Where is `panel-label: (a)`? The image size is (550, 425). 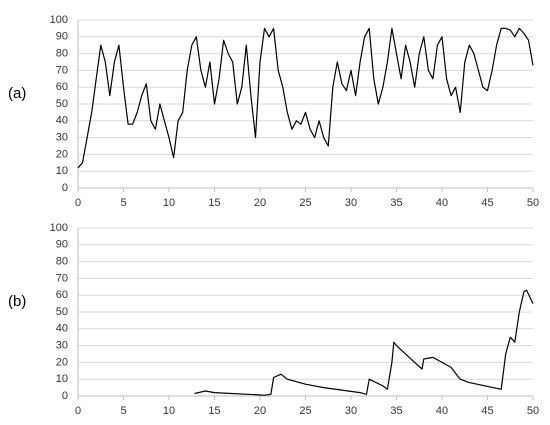 panel-label: (a) is located at coordinates (17, 93).